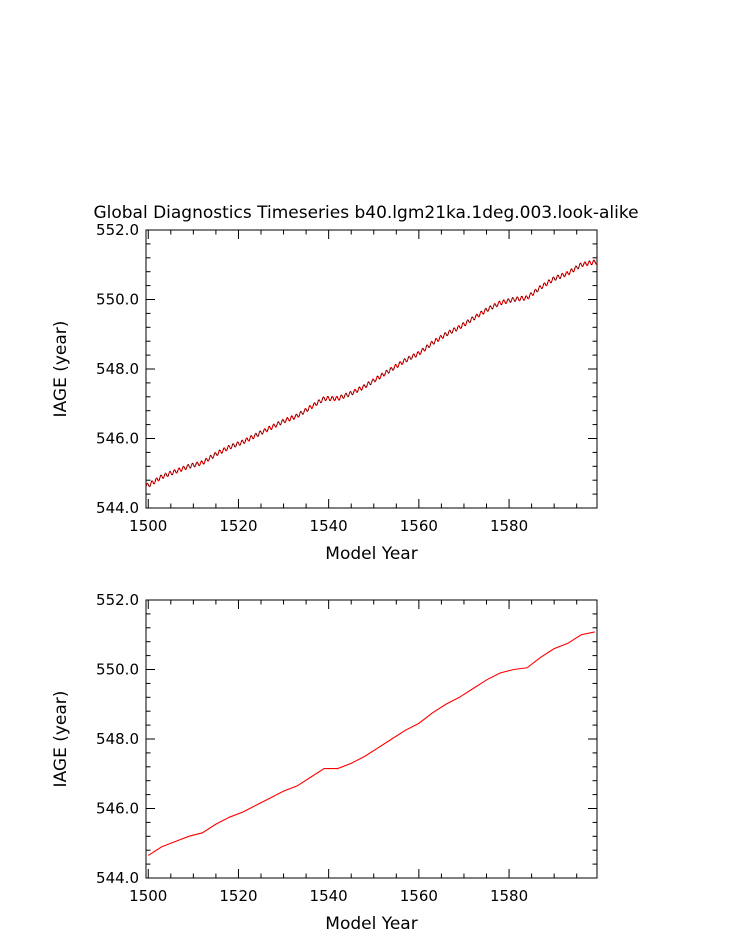 The height and width of the screenshot is (945, 733). Describe the element at coordinates (371, 743) in the screenshot. I see `series-line-annual` at that location.